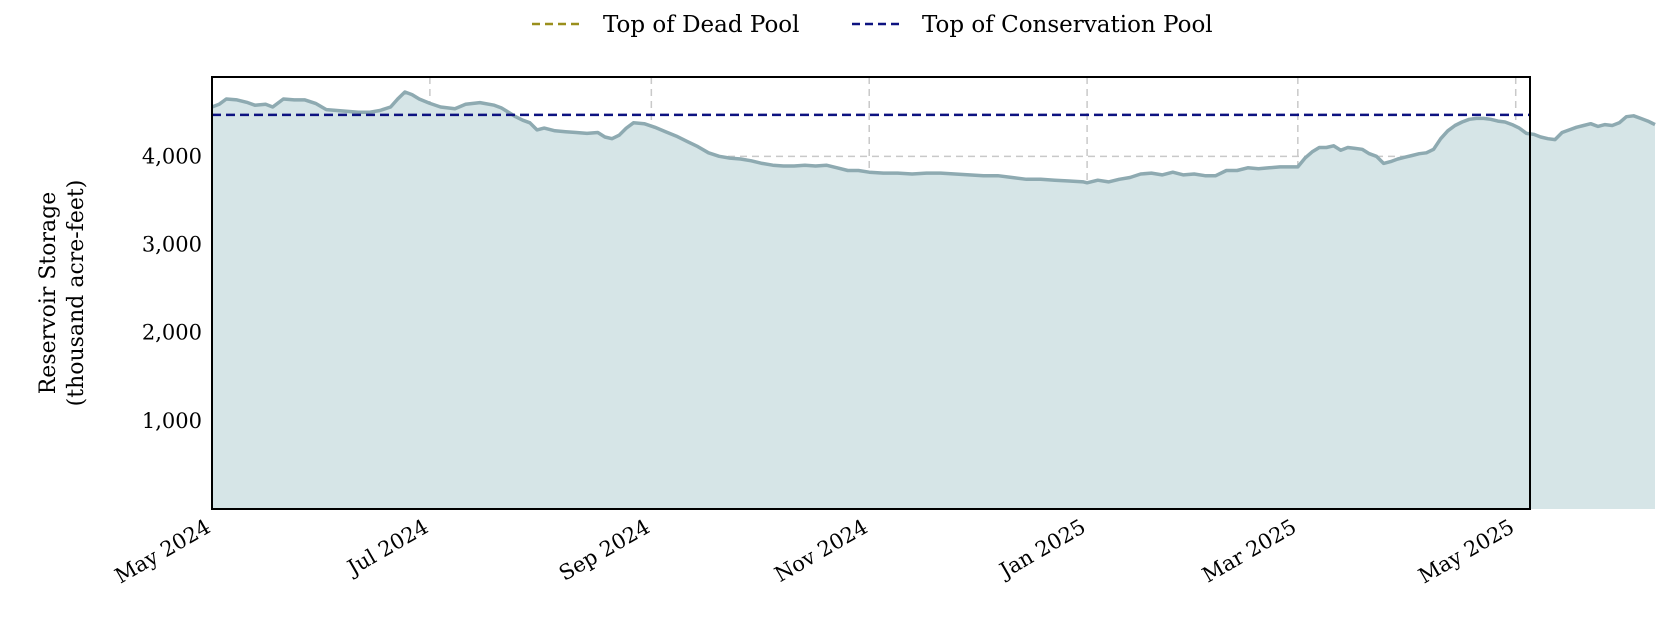 The image size is (1680, 630). I want to click on legend-label-dead-pool: Top of Dead Pool, so click(701, 25).